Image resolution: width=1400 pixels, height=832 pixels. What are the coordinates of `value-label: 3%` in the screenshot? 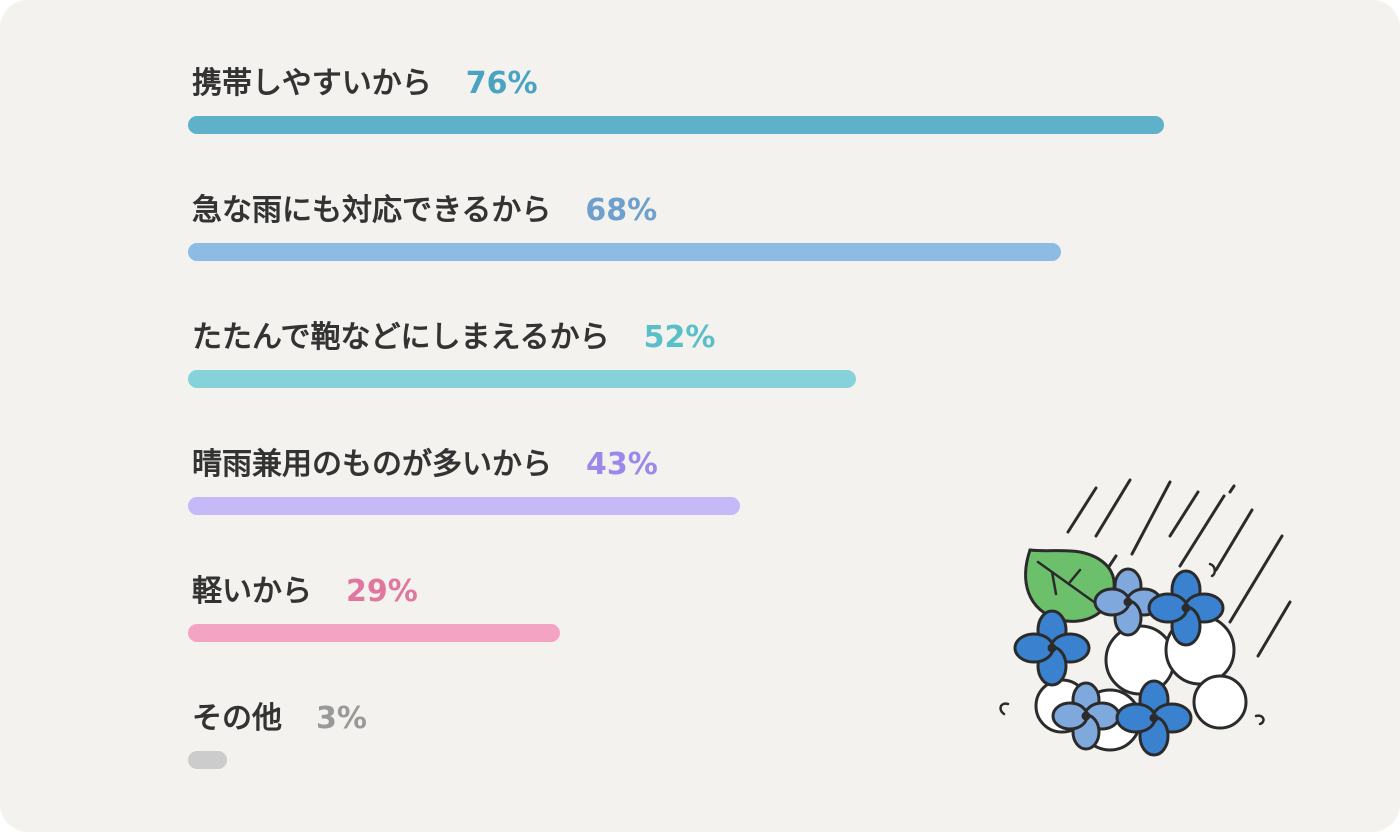 It's located at (341, 718).